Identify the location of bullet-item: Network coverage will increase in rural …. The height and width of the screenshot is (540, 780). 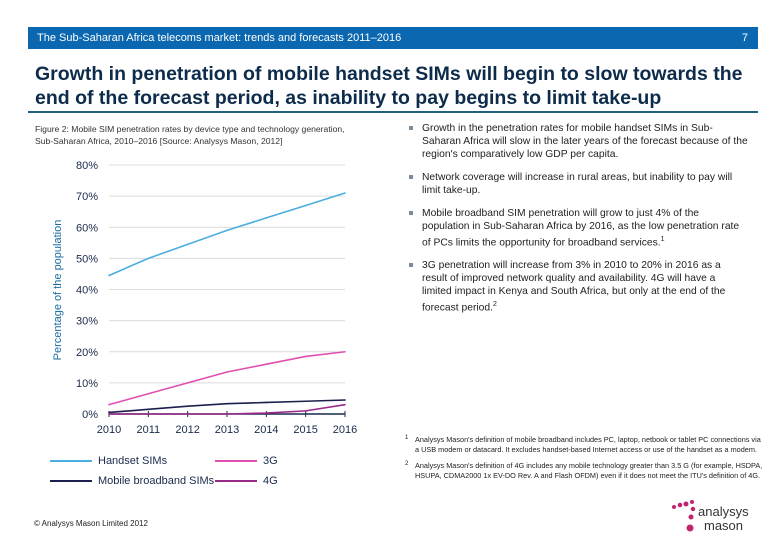
(578, 184).